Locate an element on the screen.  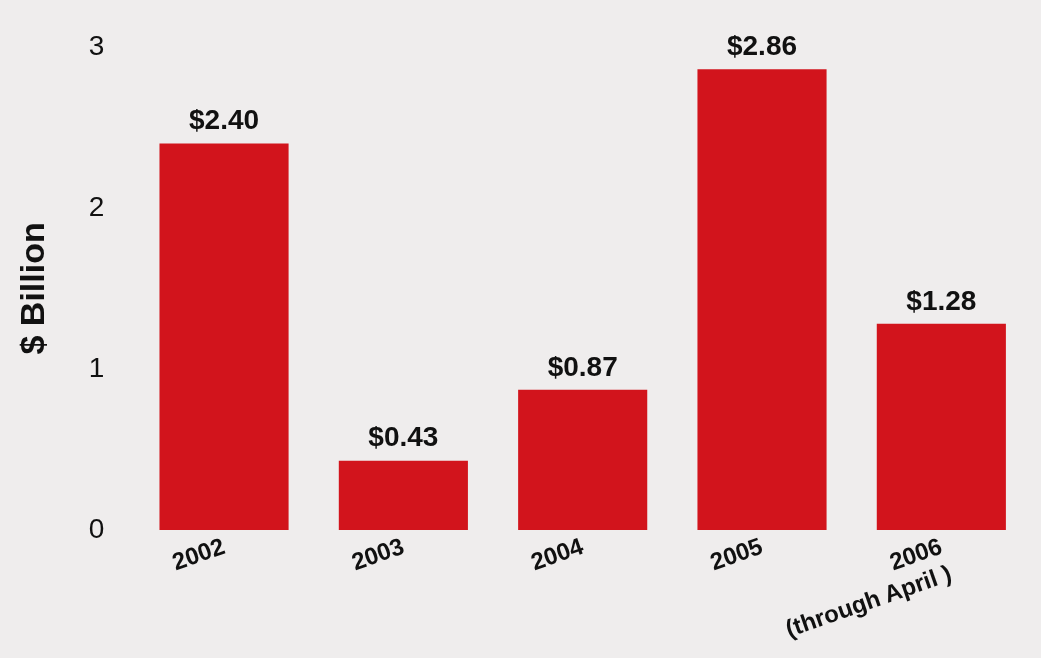
x-tick-label: 2002 is located at coordinates (198, 554).